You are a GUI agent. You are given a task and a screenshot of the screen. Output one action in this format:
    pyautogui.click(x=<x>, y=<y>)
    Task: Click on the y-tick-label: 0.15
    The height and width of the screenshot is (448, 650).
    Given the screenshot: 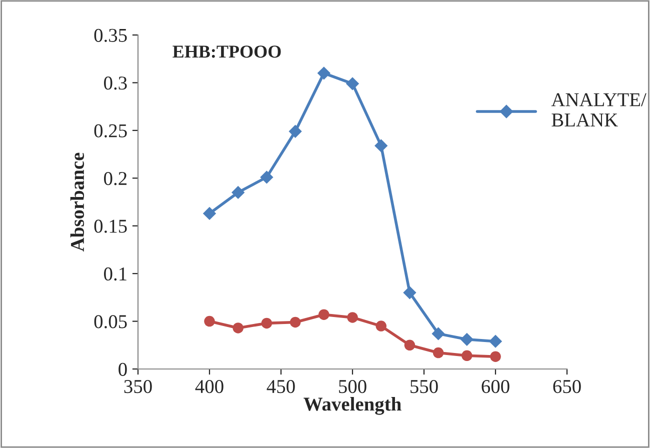 What is the action you would take?
    pyautogui.click(x=110, y=226)
    